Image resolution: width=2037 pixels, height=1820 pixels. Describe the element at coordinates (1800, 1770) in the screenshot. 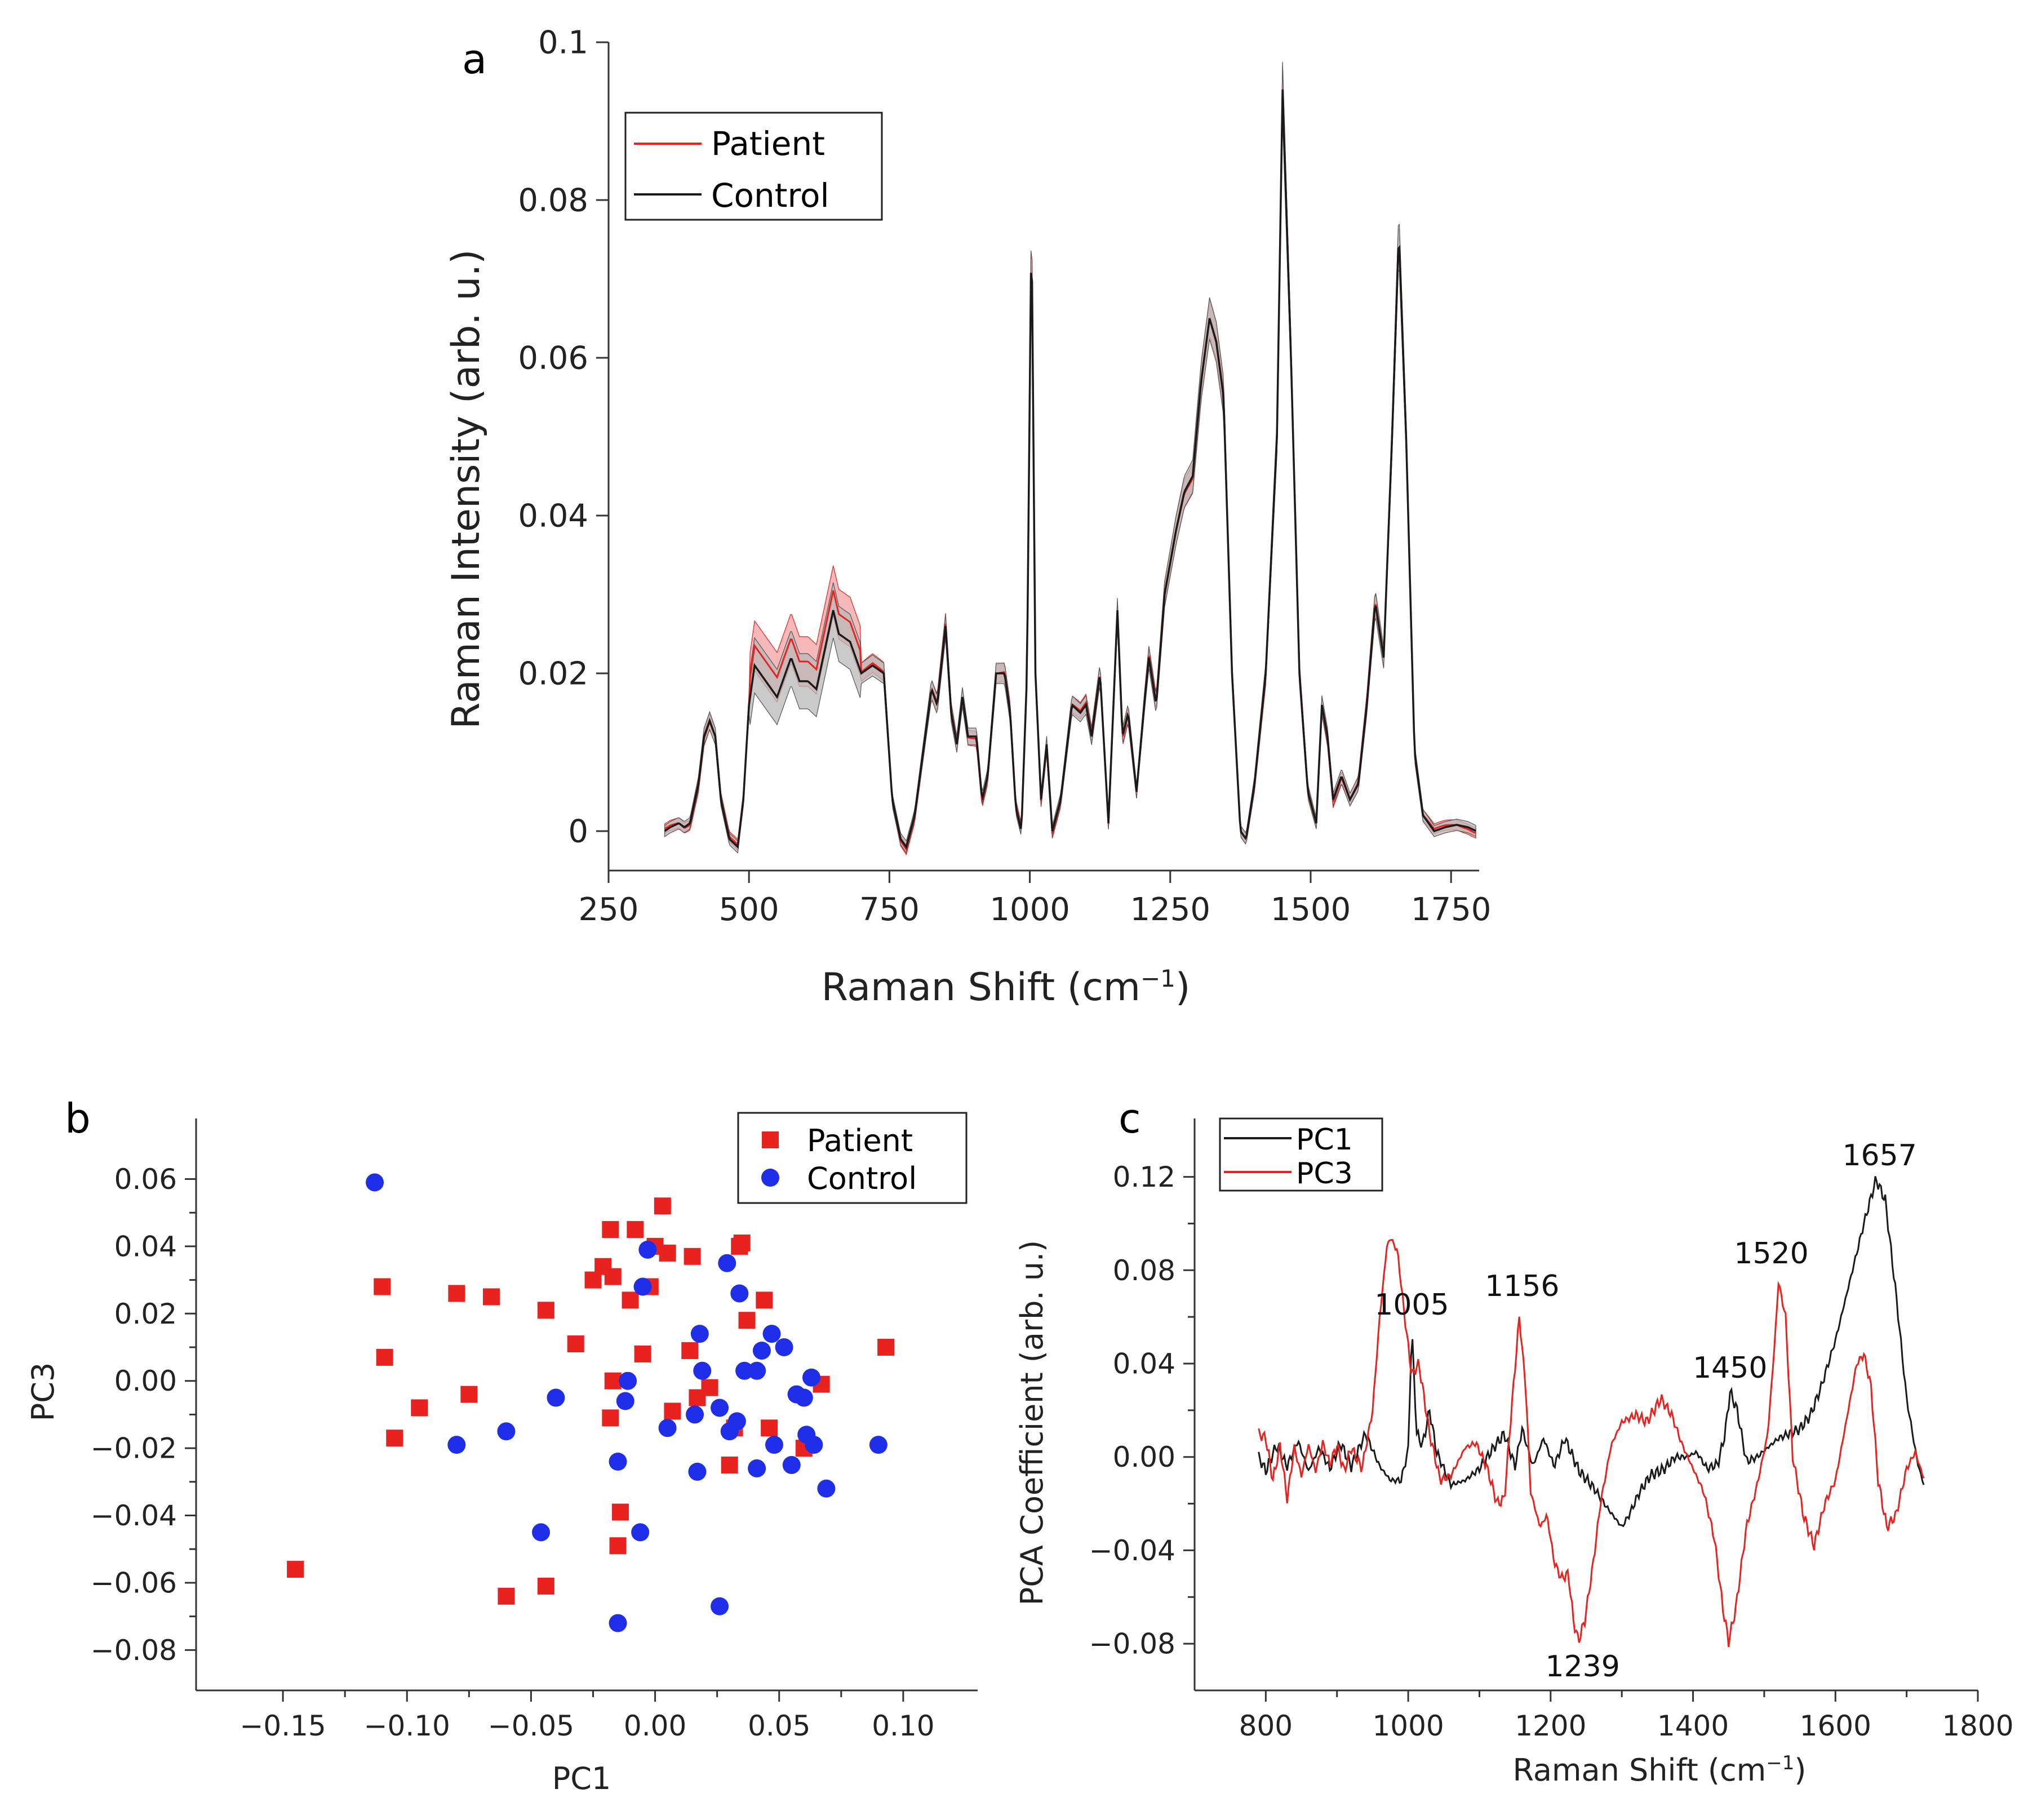

I see `panel-c-x-axis-label-close: )` at that location.